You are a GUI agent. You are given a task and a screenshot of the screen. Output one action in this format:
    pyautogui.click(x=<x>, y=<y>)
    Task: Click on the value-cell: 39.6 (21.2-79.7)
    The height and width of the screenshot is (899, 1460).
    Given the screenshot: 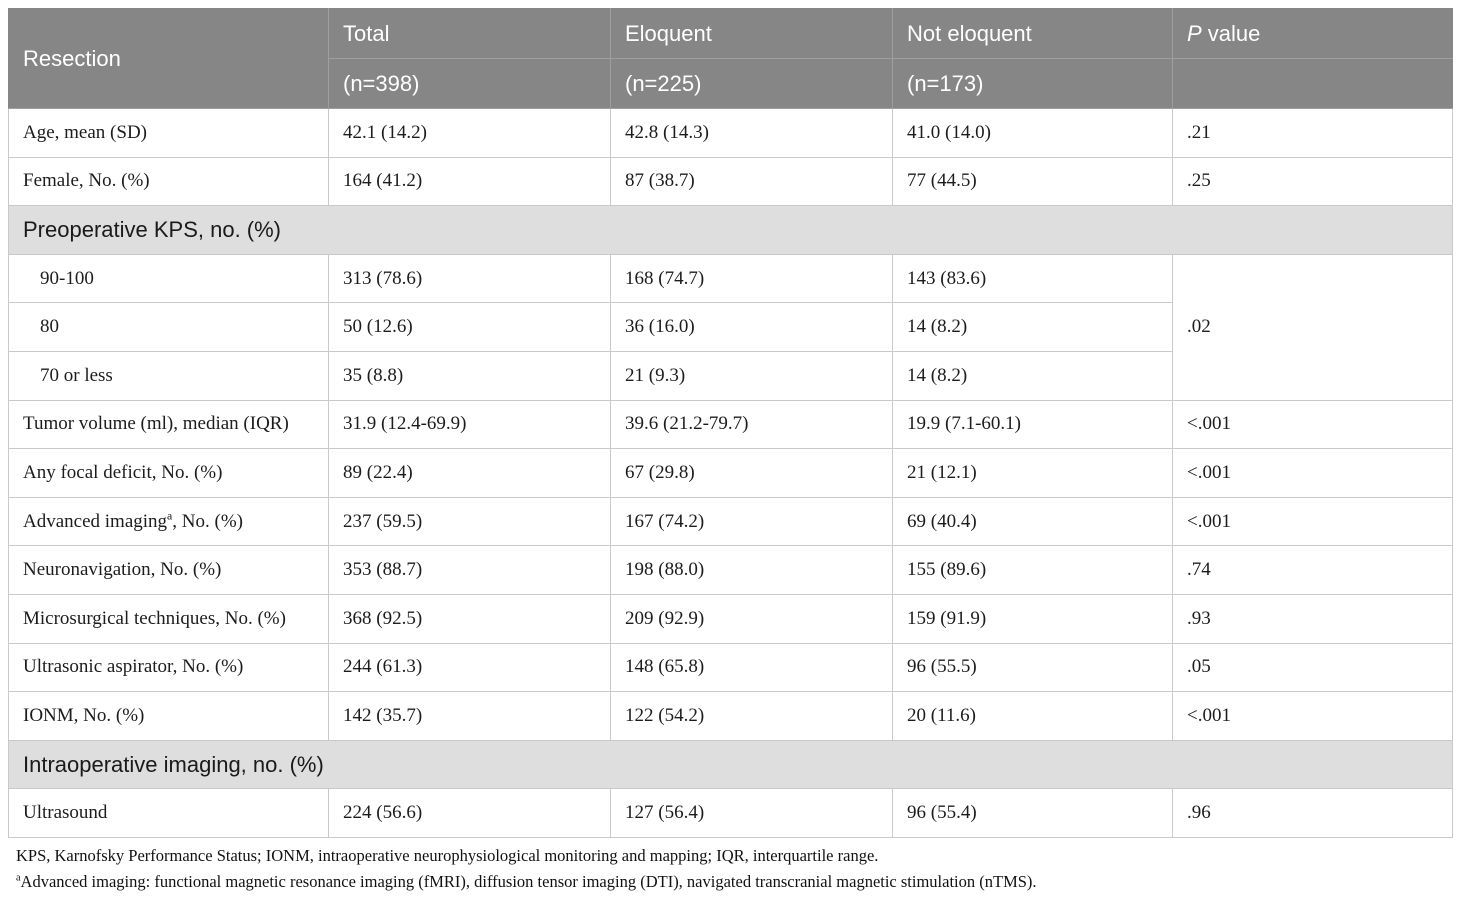 What is the action you would take?
    pyautogui.click(x=751, y=424)
    